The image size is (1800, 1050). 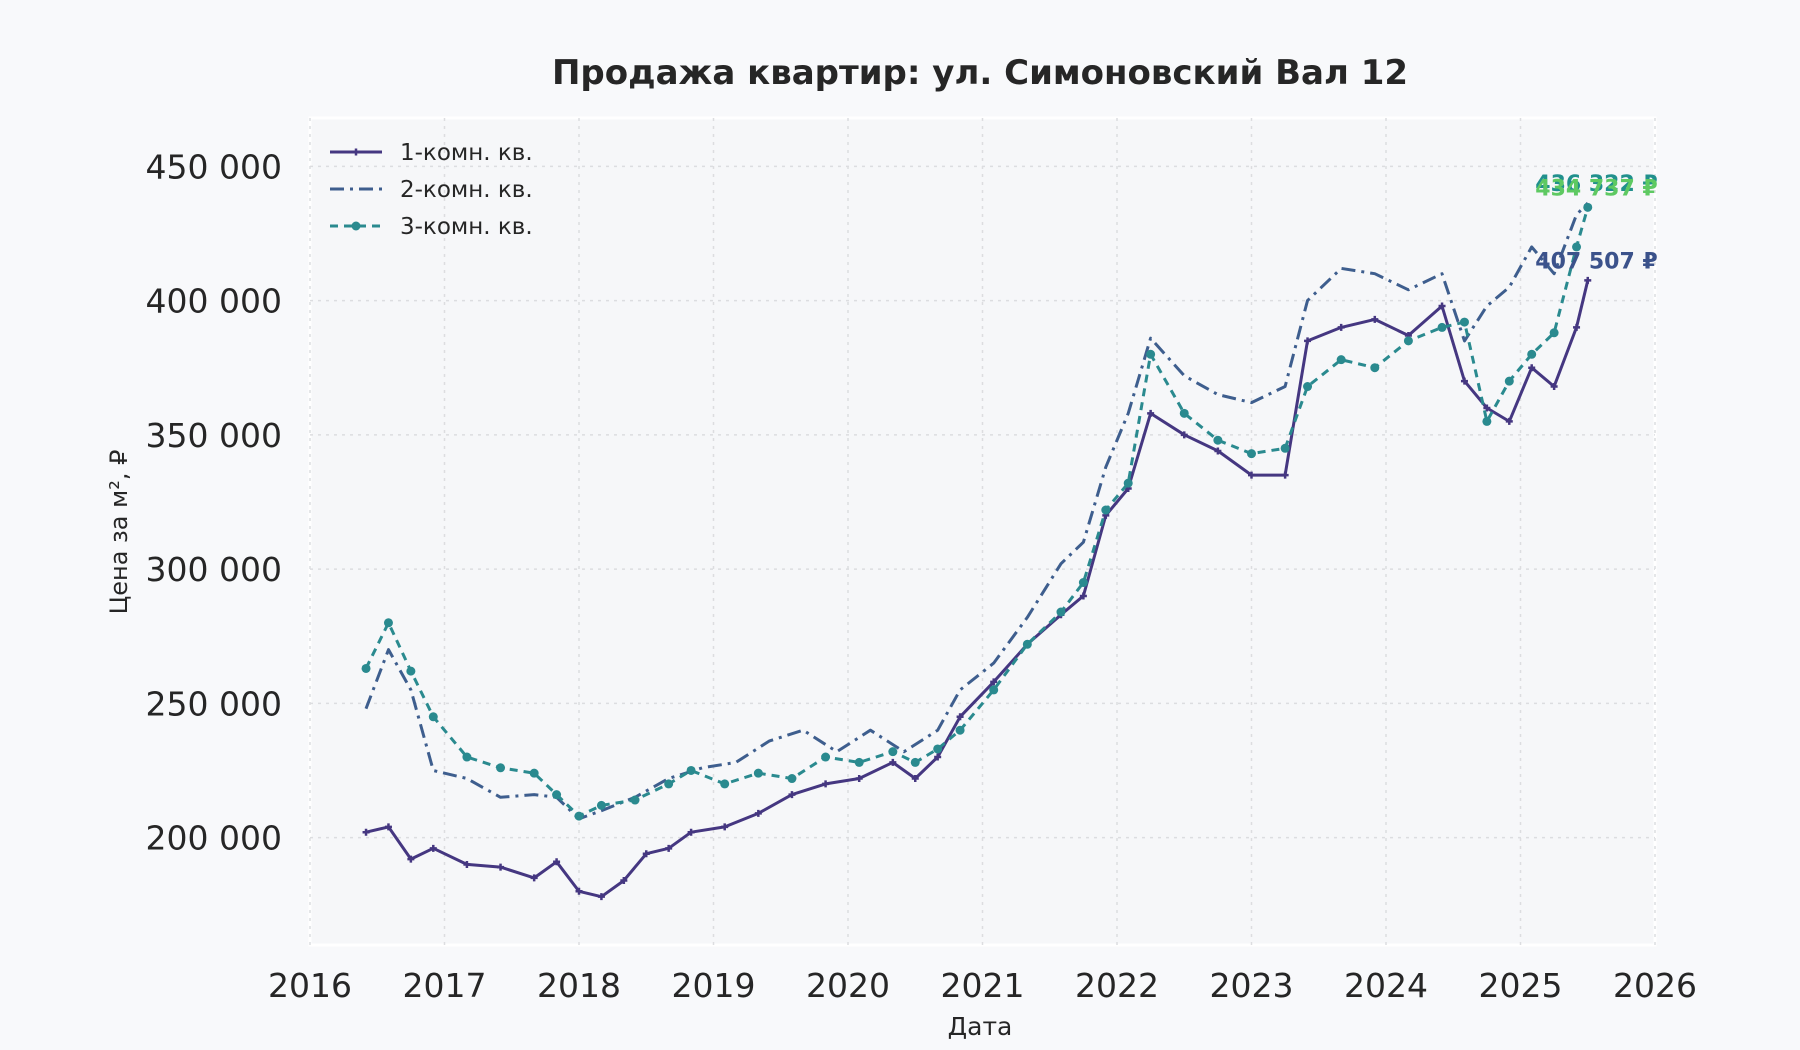 I want to click on y-tick-label: 400 000, so click(x=214, y=301).